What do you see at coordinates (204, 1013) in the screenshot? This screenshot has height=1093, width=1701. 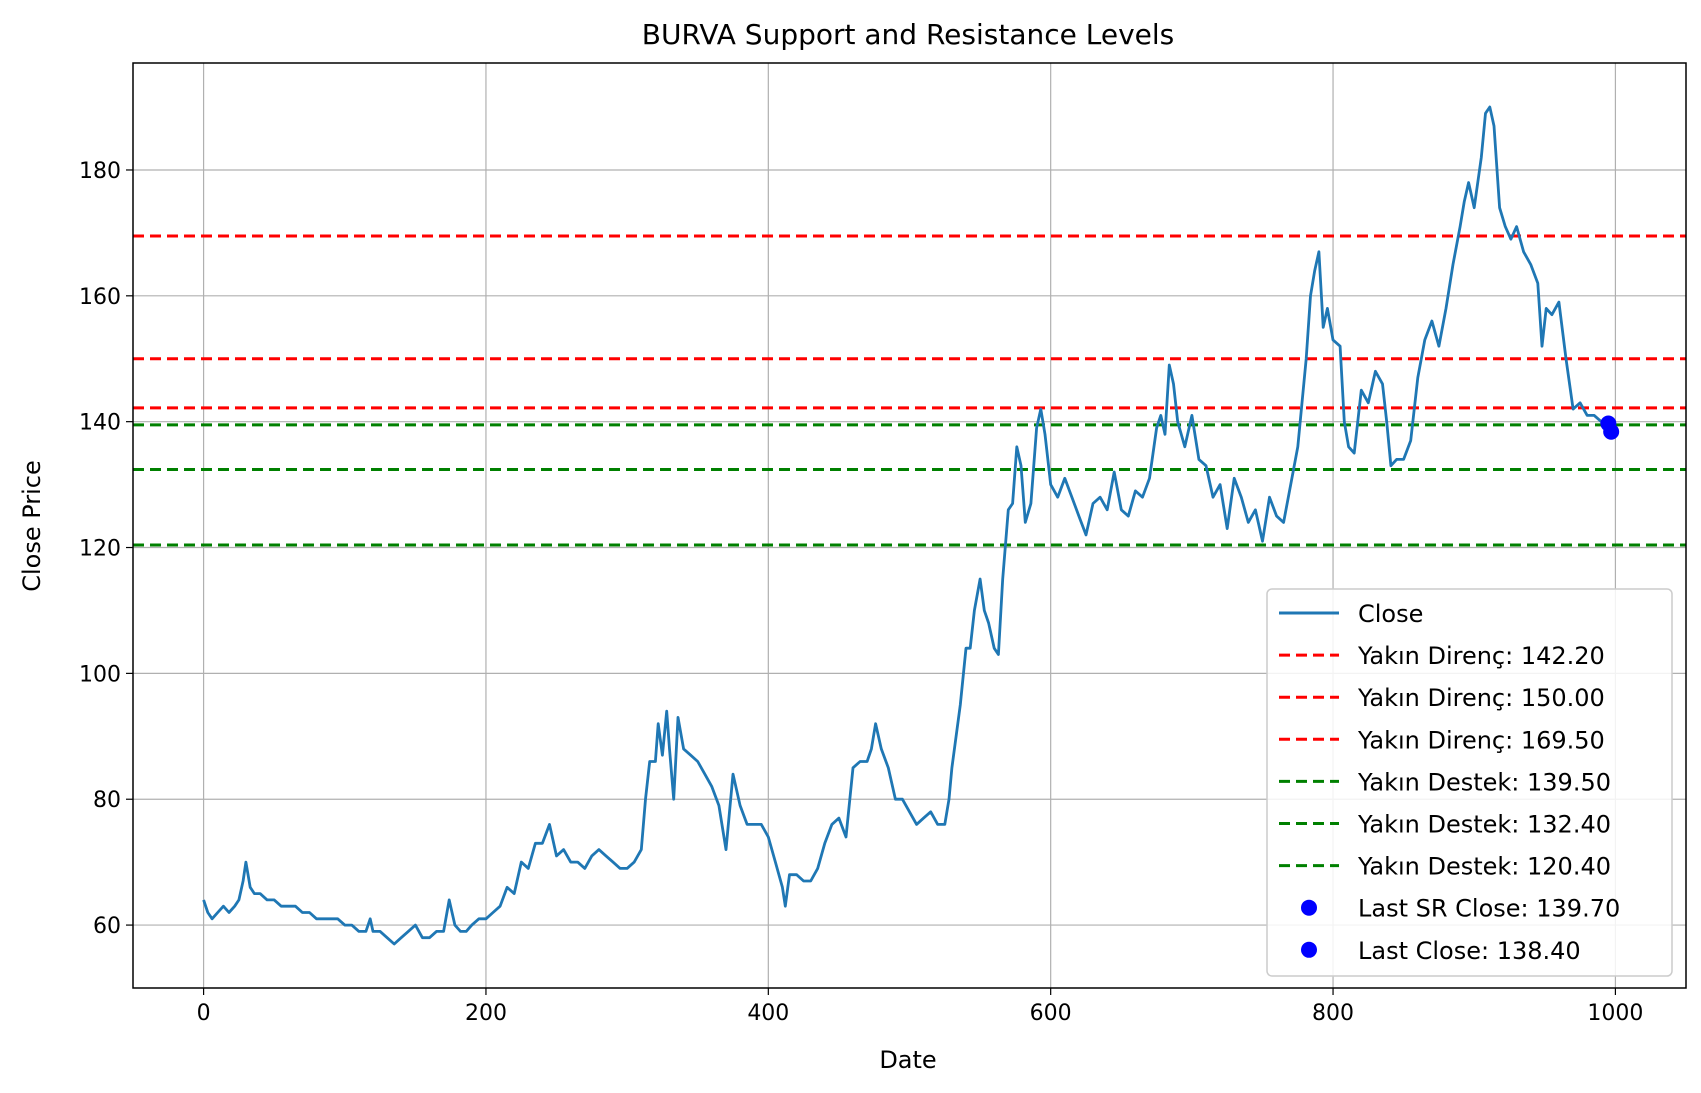 I see `x-tick-label: 0` at bounding box center [204, 1013].